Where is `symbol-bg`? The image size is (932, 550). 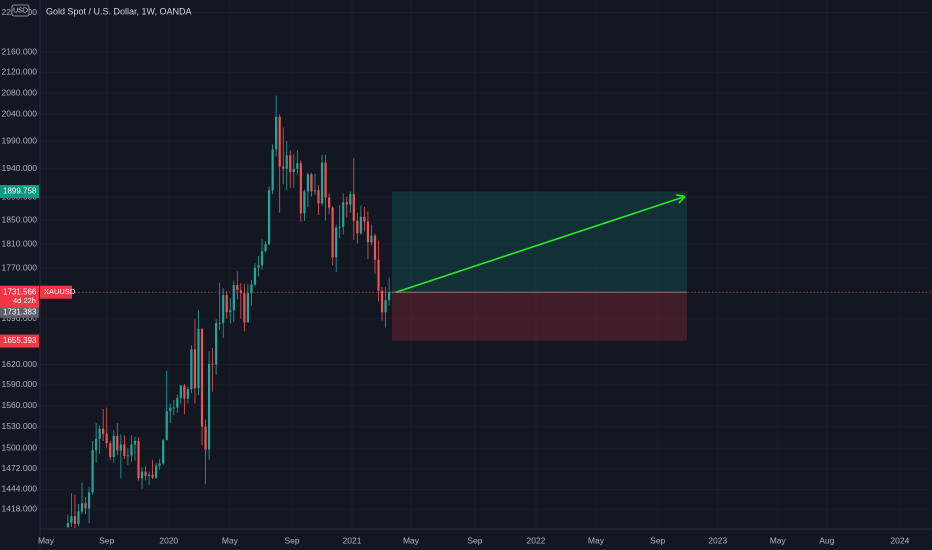 symbol-bg is located at coordinates (56, 292).